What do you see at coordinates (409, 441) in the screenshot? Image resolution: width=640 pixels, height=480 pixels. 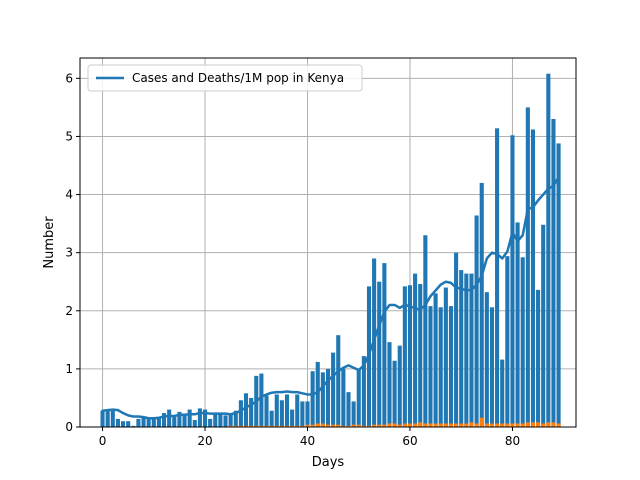 I see `x-tick-label: 60` at bounding box center [409, 441].